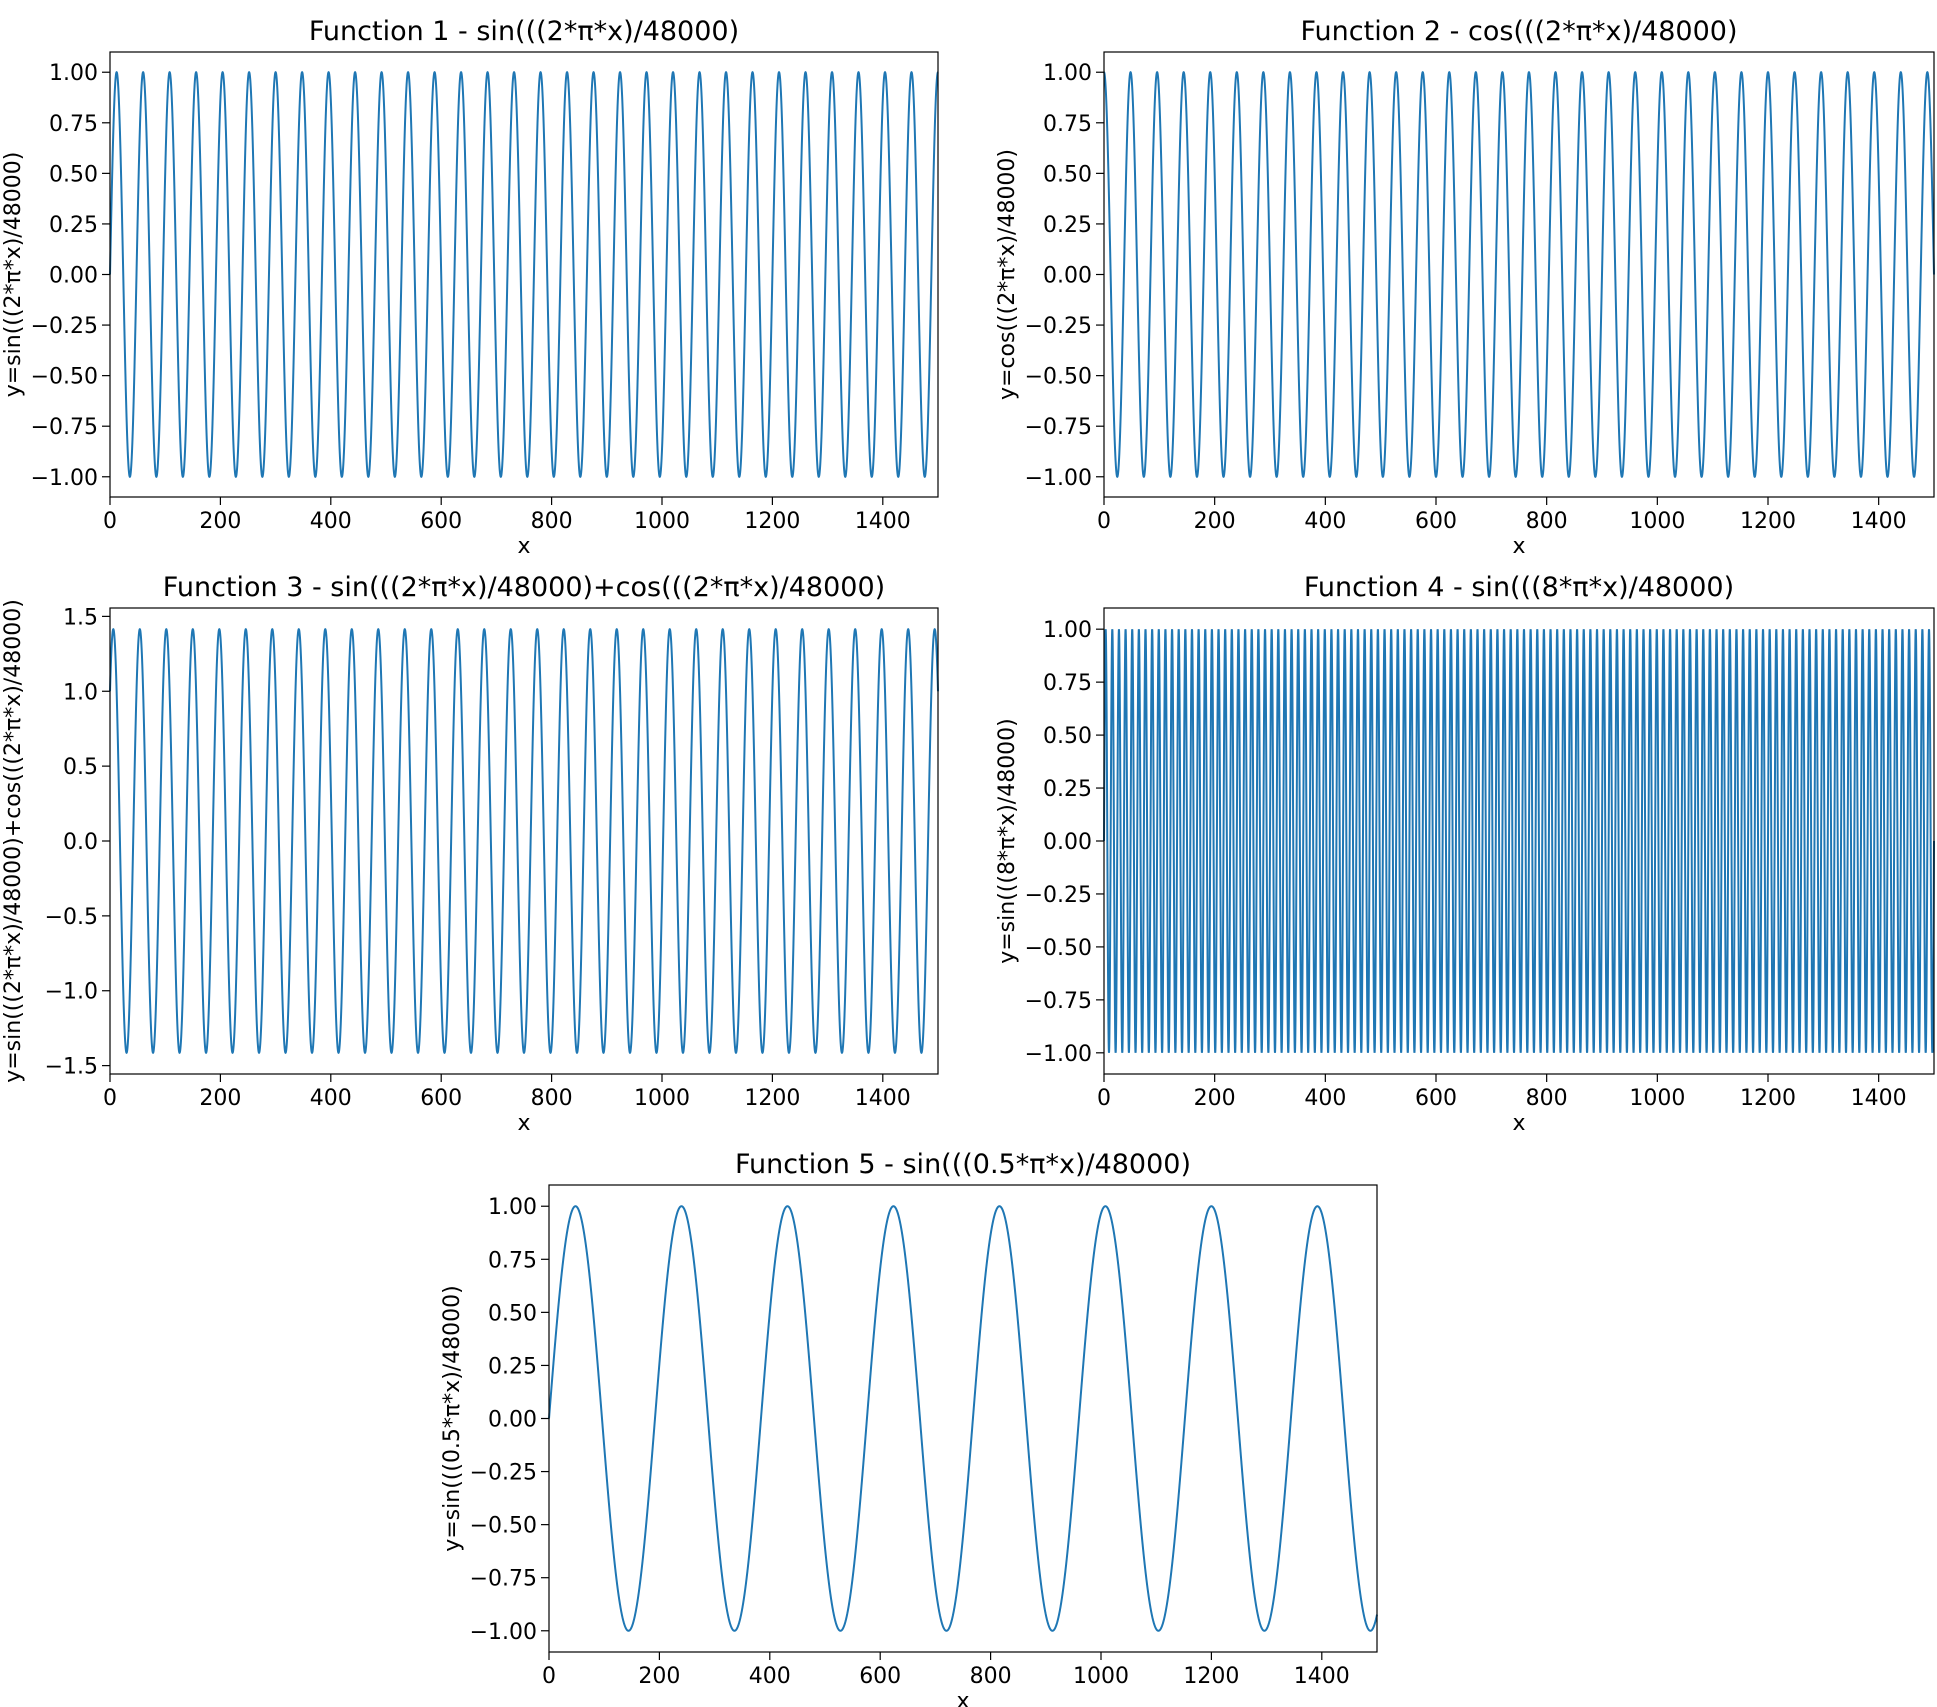 This screenshot has height=1707, width=1937. I want to click on y-tick-label: −1.5, so click(71, 1067).